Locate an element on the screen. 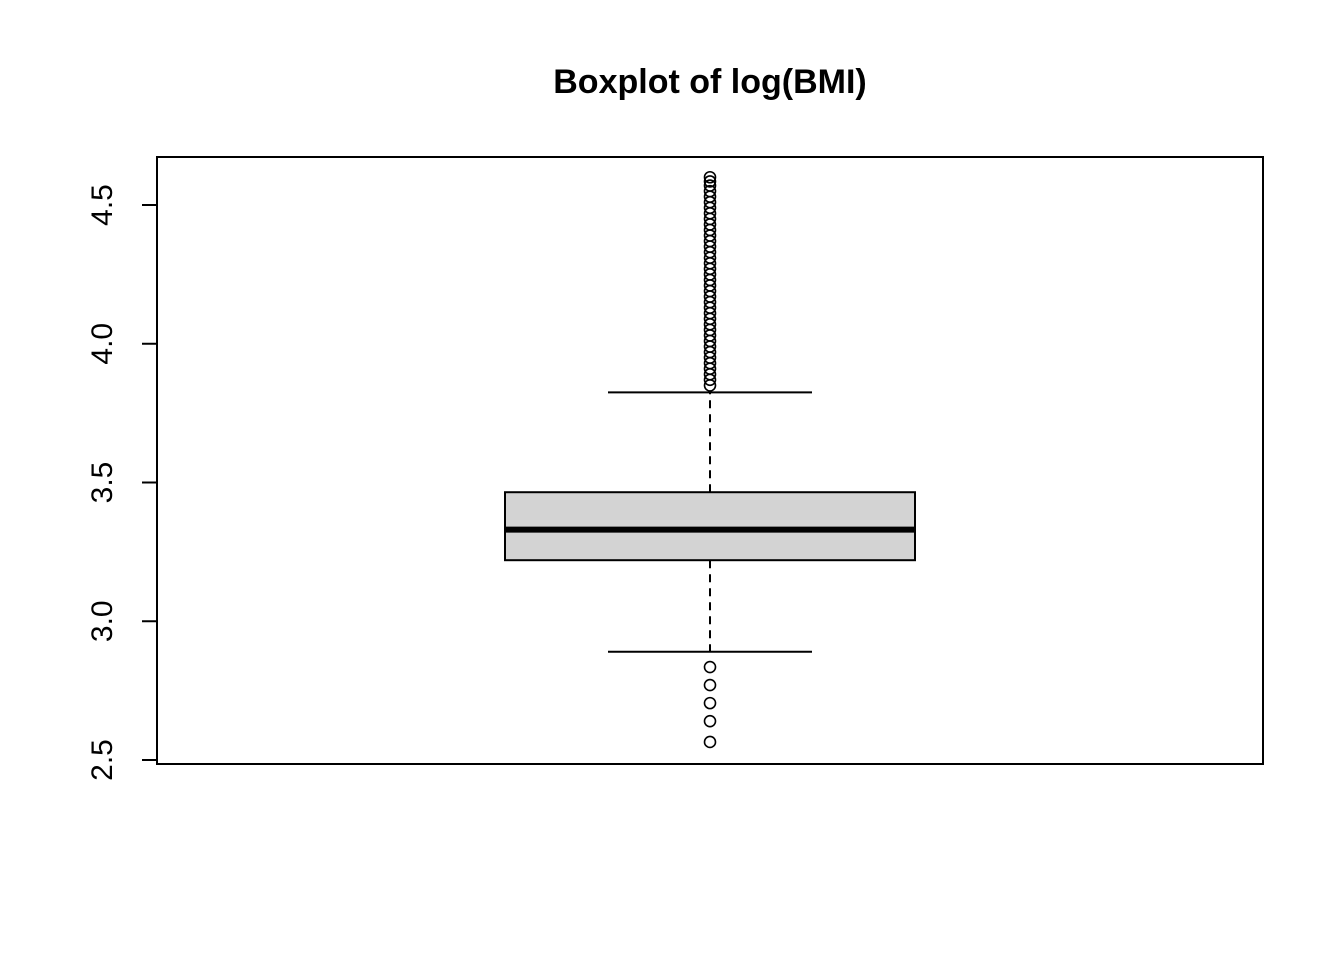 The height and width of the screenshot is (960, 1344). y-tick-label: 2.5 is located at coordinates (102, 760).